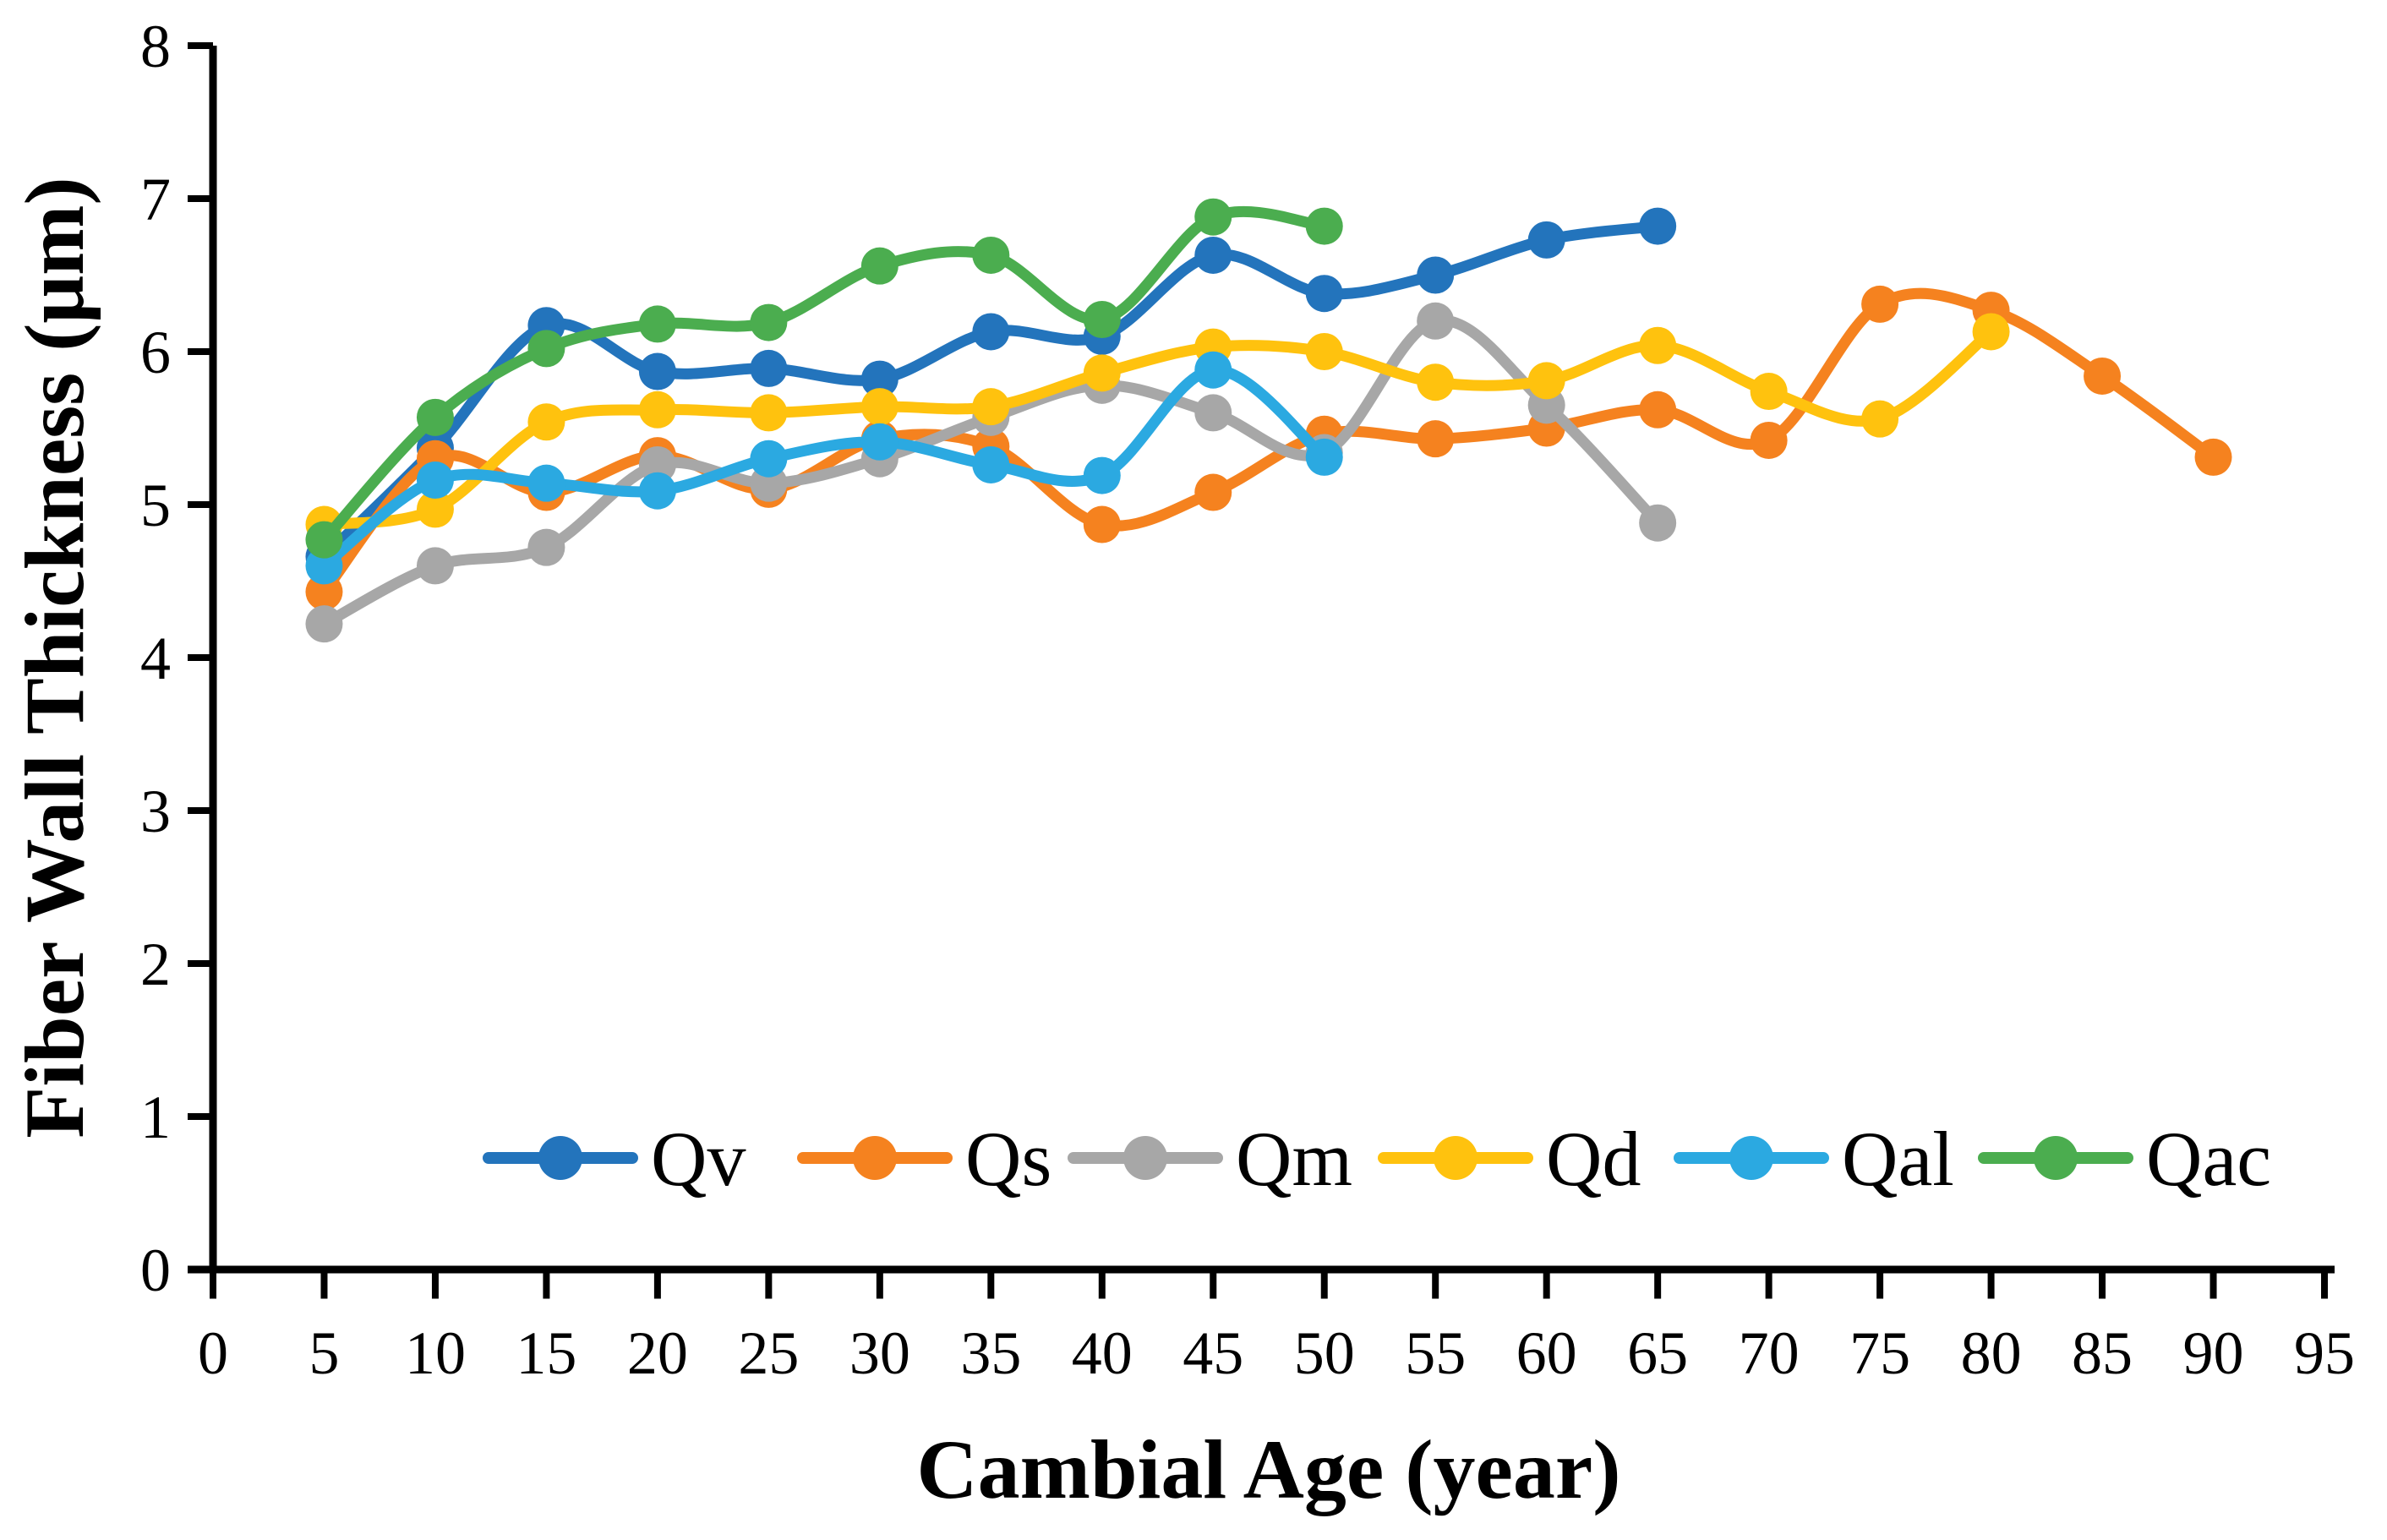 Image resolution: width=2387 pixels, height=1540 pixels. What do you see at coordinates (155, 505) in the screenshot?
I see `y-tick-label: 5` at bounding box center [155, 505].